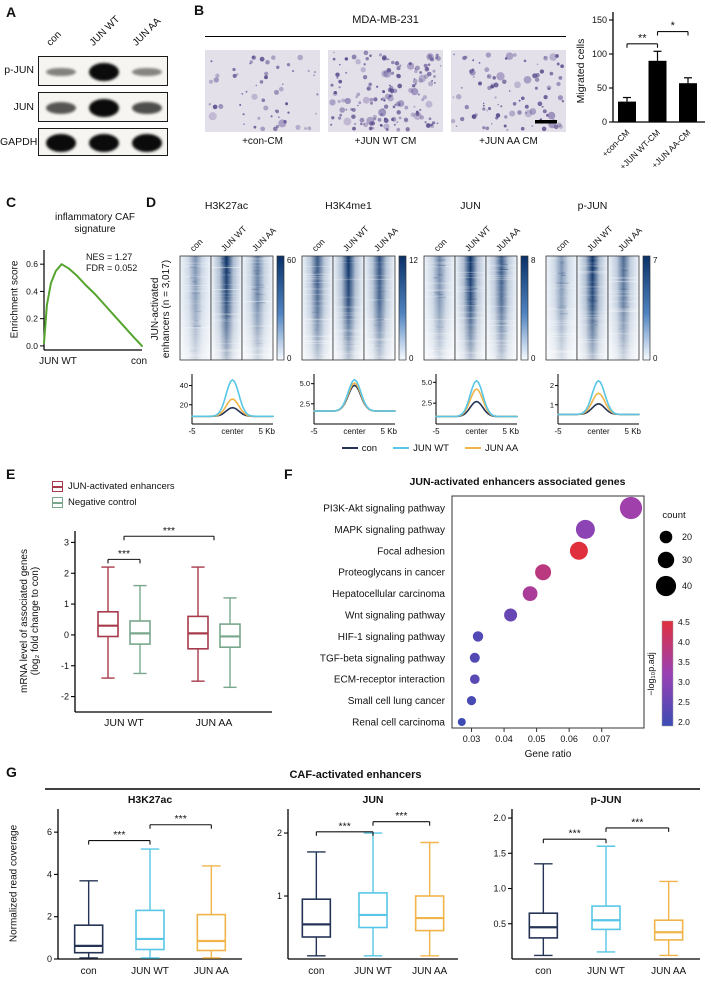 This screenshot has width=711, height=997. I want to click on transwell-image, so click(385, 91).